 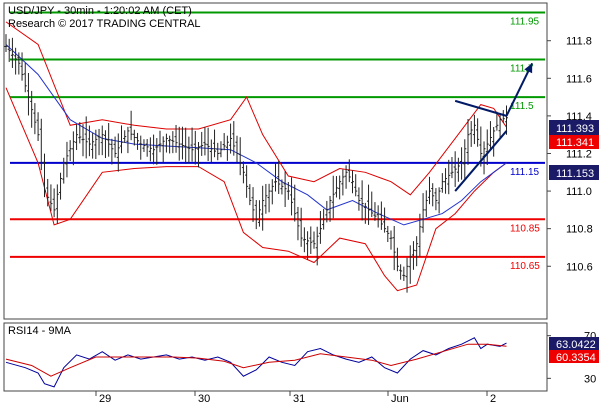 I want to click on chart-title: USD/JPY - 30min - 1:20:02 AM (CET), so click(x=100, y=11).